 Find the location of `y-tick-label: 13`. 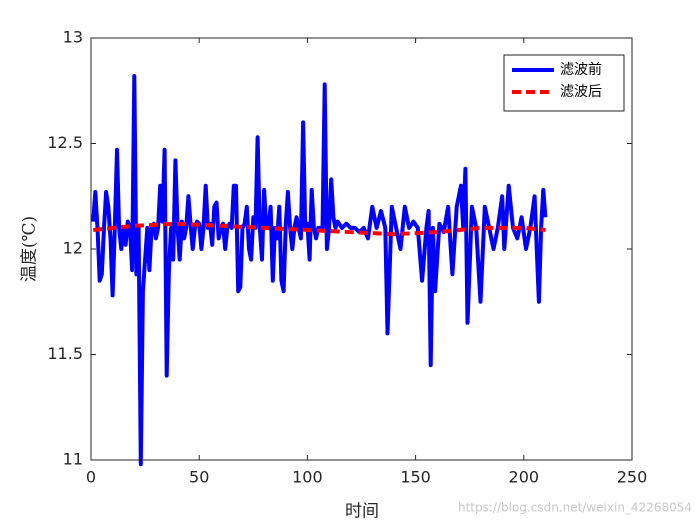

y-tick-label: 13 is located at coordinates (73, 37).